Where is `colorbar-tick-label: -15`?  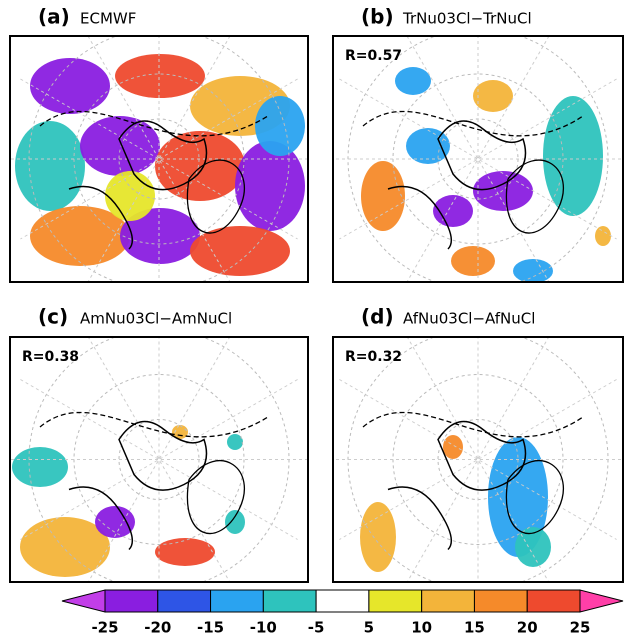
colorbar-tick-label: -15 is located at coordinates (210, 628).